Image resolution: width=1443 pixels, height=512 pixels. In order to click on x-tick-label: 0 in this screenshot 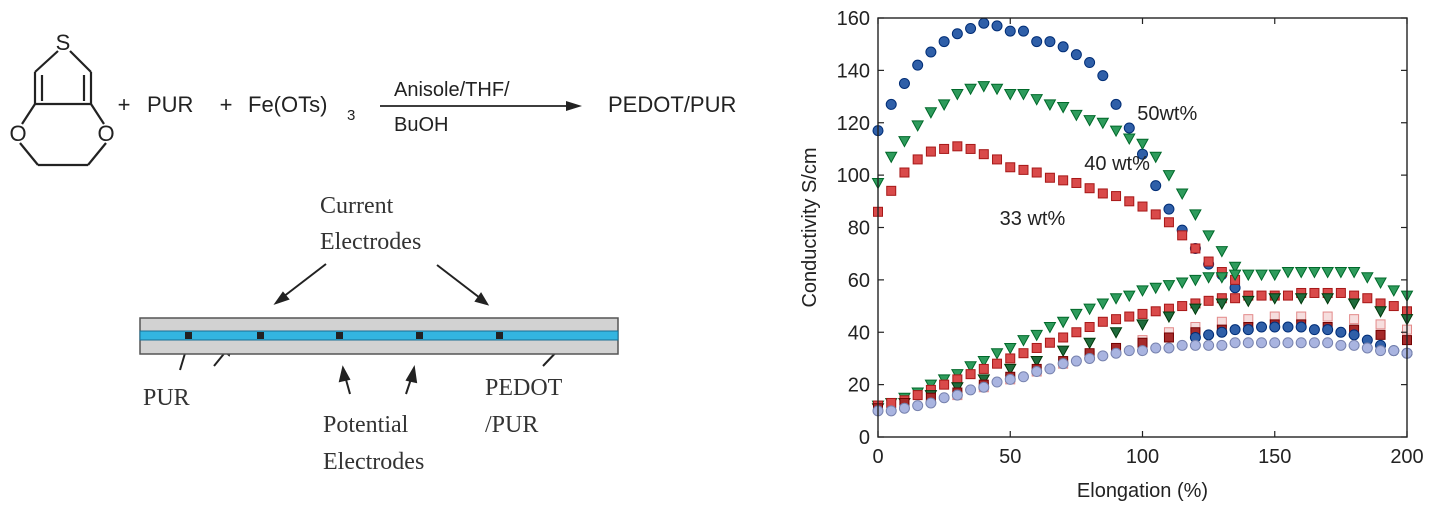, I will do `click(877, 457)`.